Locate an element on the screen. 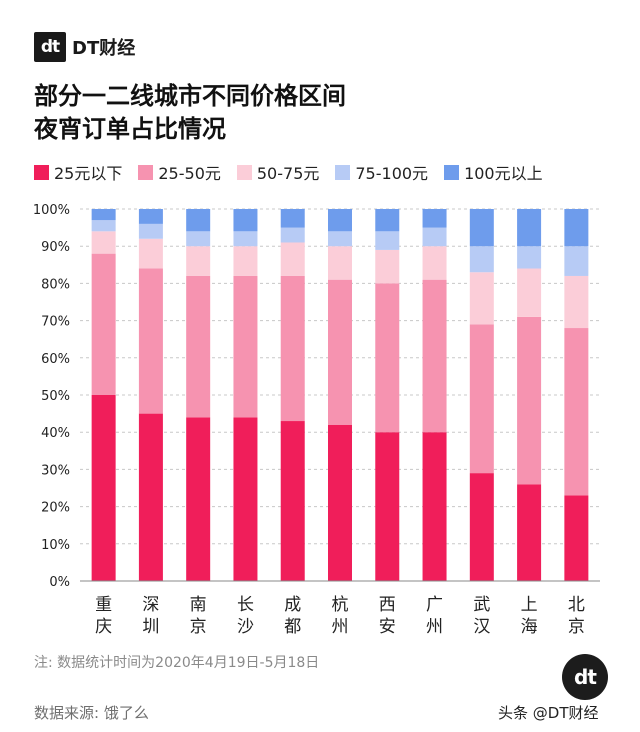 This screenshot has width=640, height=732. x-tick-label: 都 is located at coordinates (292, 627).